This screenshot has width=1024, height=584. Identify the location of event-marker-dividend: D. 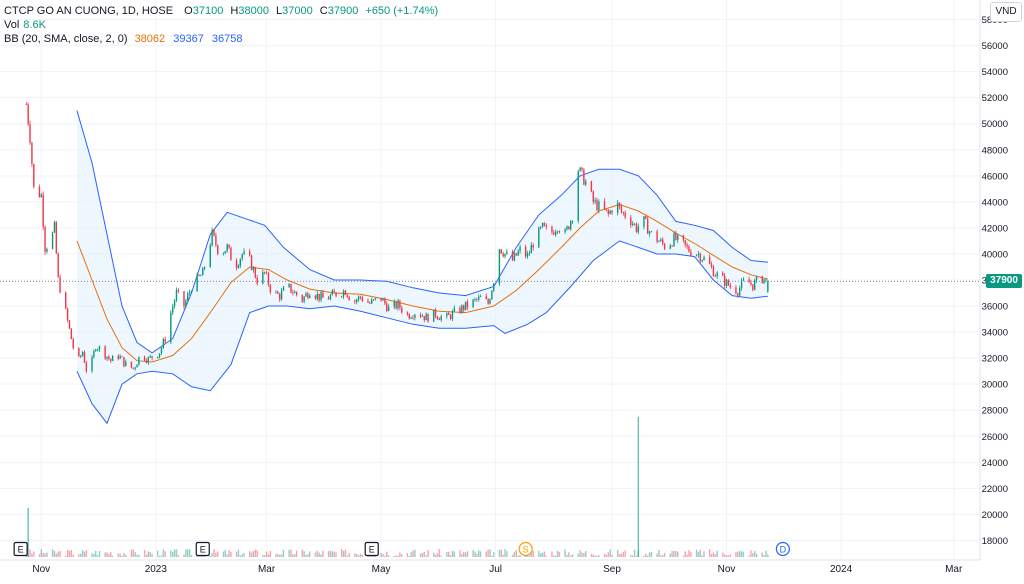
(782, 549).